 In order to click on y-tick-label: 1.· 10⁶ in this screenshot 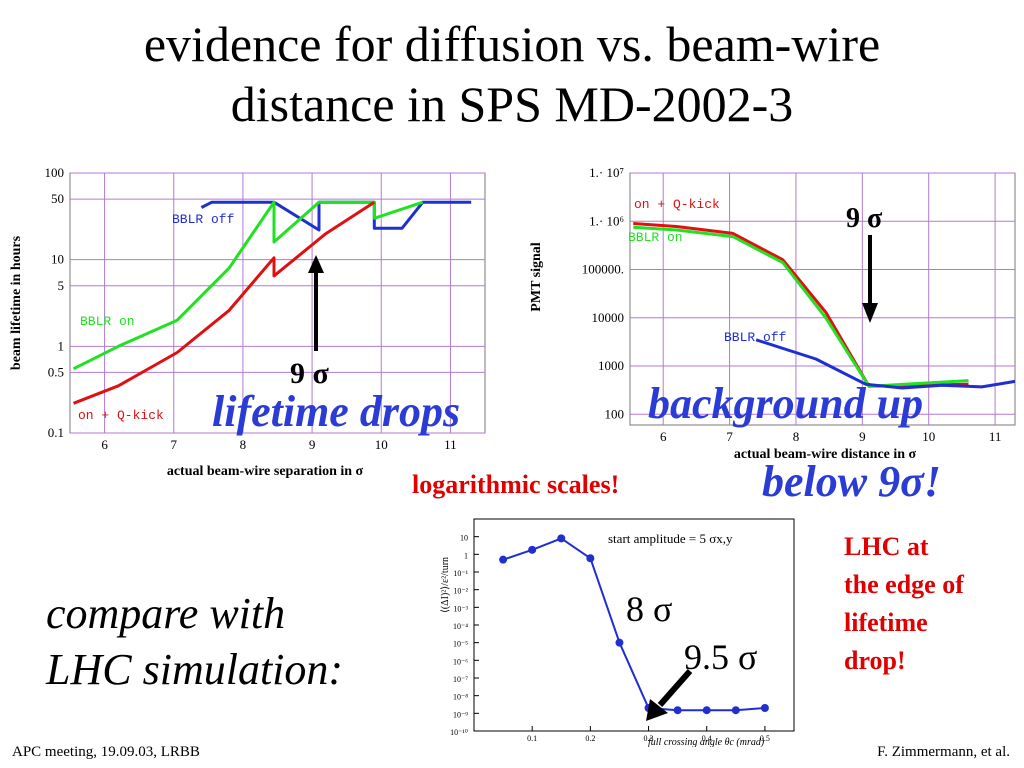, I will do `click(606, 220)`.